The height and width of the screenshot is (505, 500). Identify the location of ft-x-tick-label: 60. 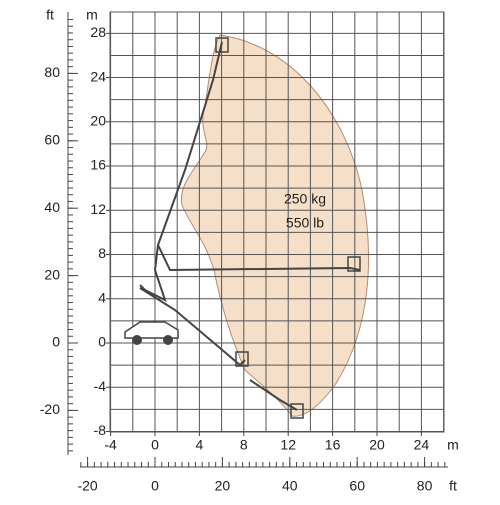
(357, 486).